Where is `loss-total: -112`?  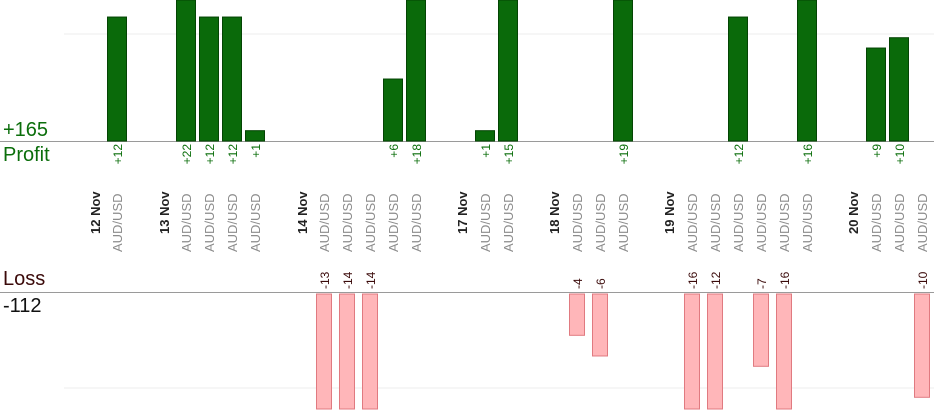
loss-total: -112 is located at coordinates (22, 306).